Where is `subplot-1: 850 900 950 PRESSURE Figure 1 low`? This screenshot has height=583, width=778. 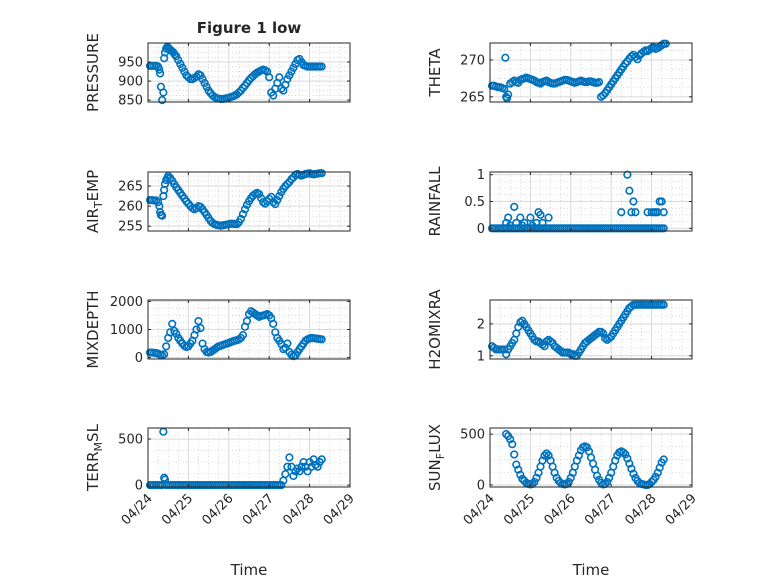 subplot-1: 850 900 950 PRESSURE Figure 1 low is located at coordinates (217, 65).